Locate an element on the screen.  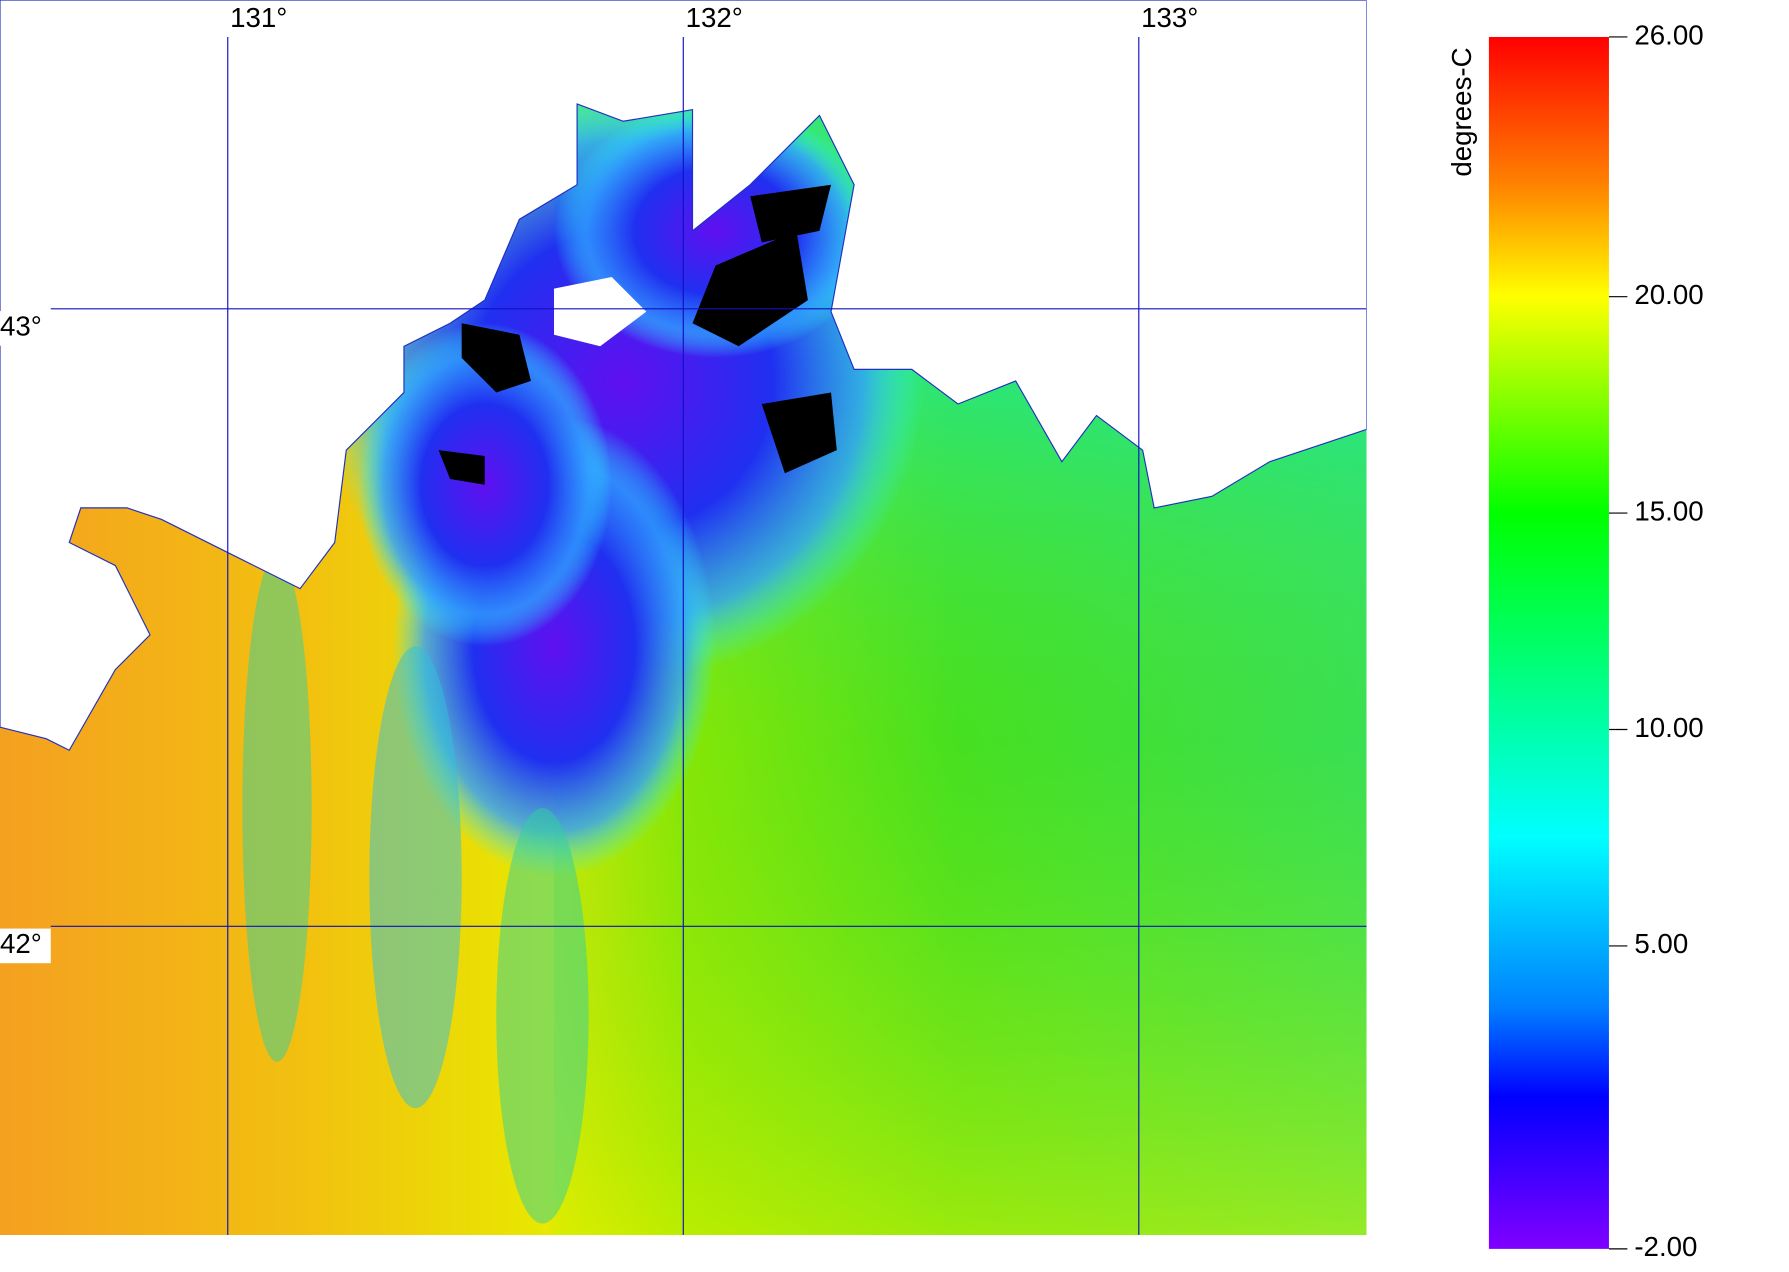
colorbar-tick-label: 15.00 is located at coordinates (1668, 510).